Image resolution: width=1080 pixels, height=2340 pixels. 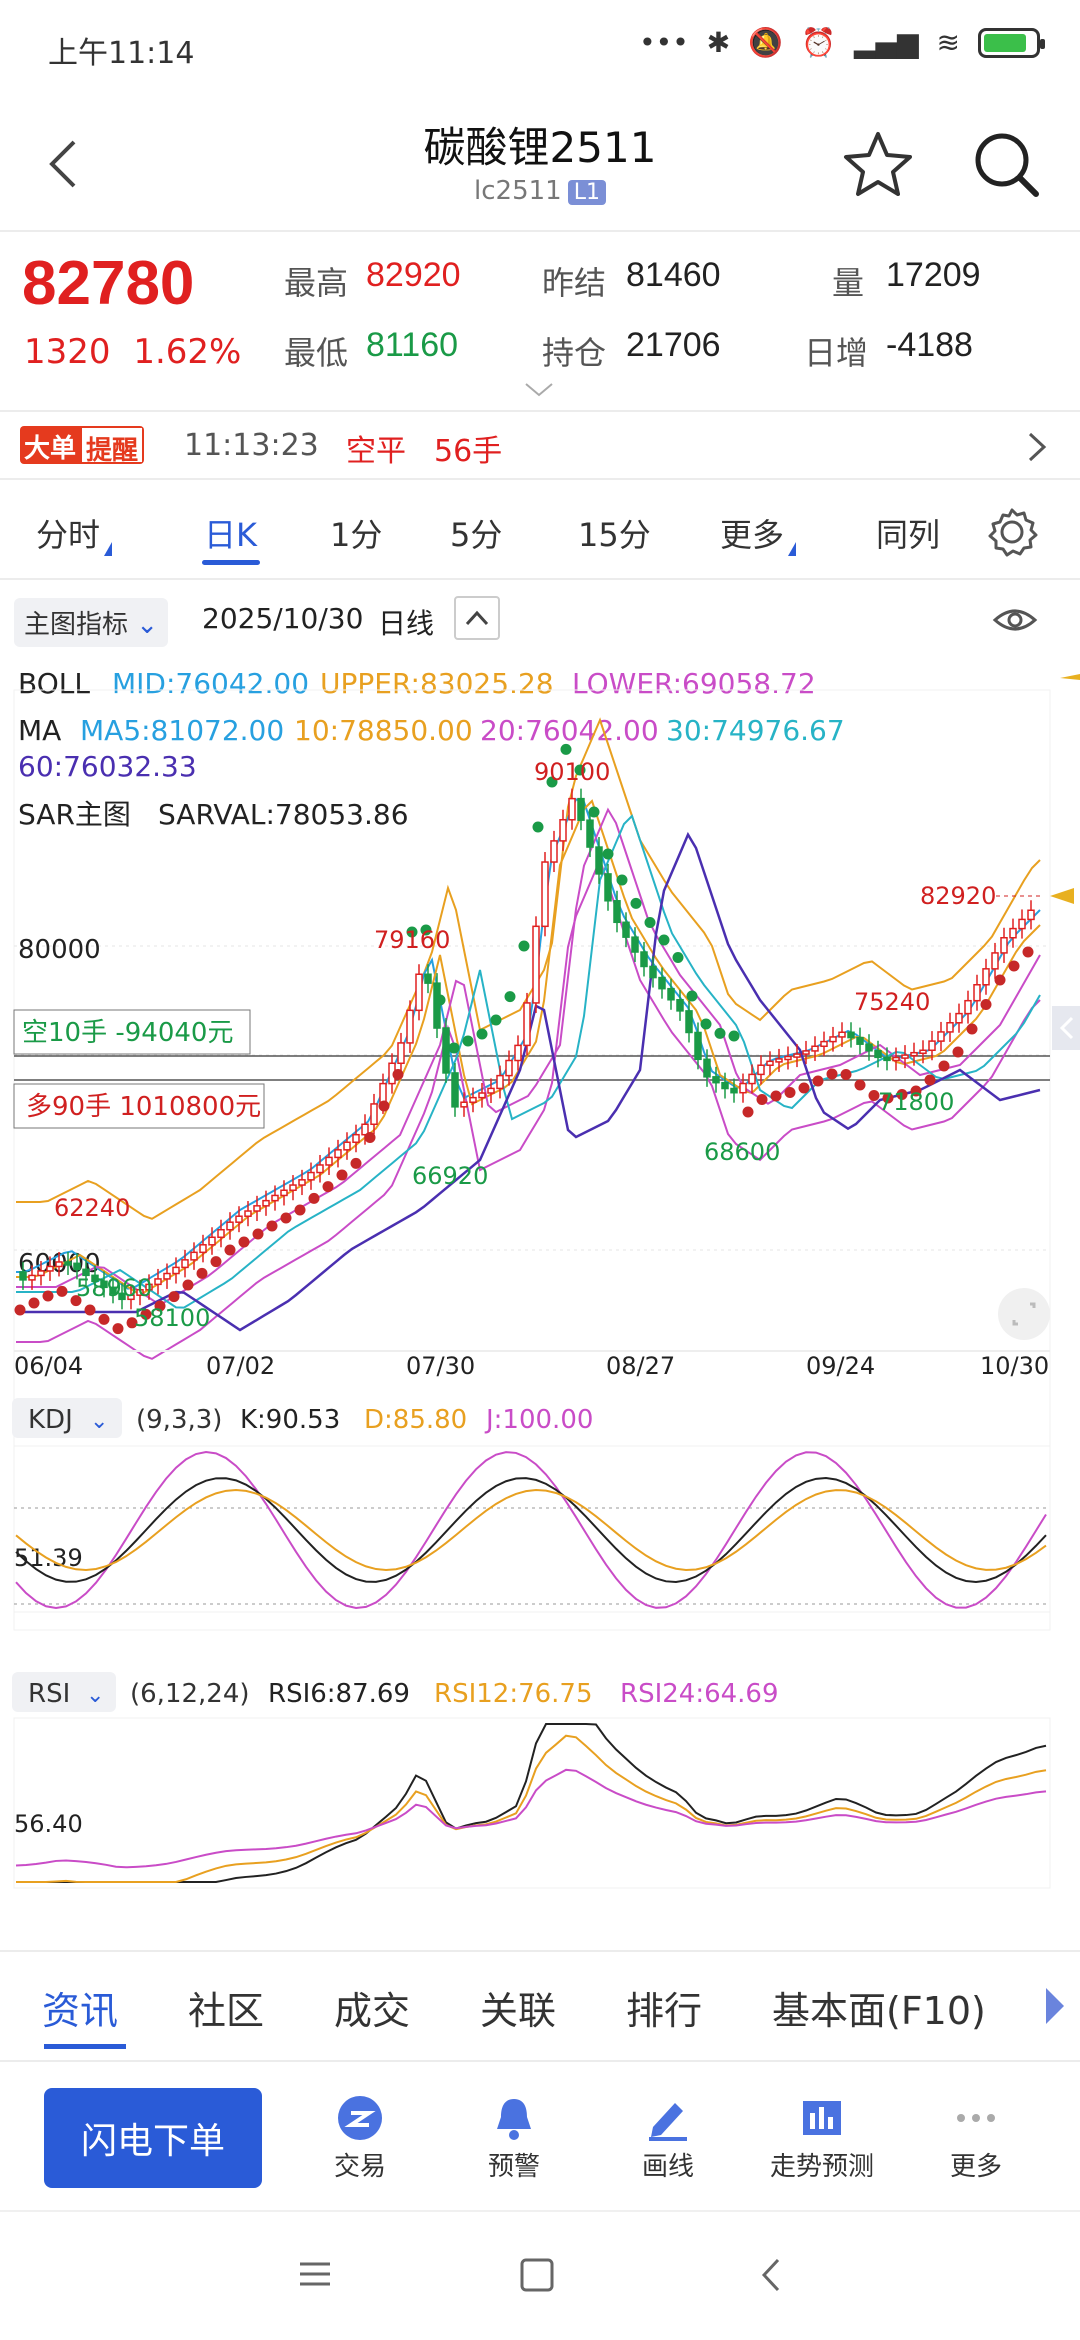 I want to click on fullscreen-icon, so click(x=1024, y=1314).